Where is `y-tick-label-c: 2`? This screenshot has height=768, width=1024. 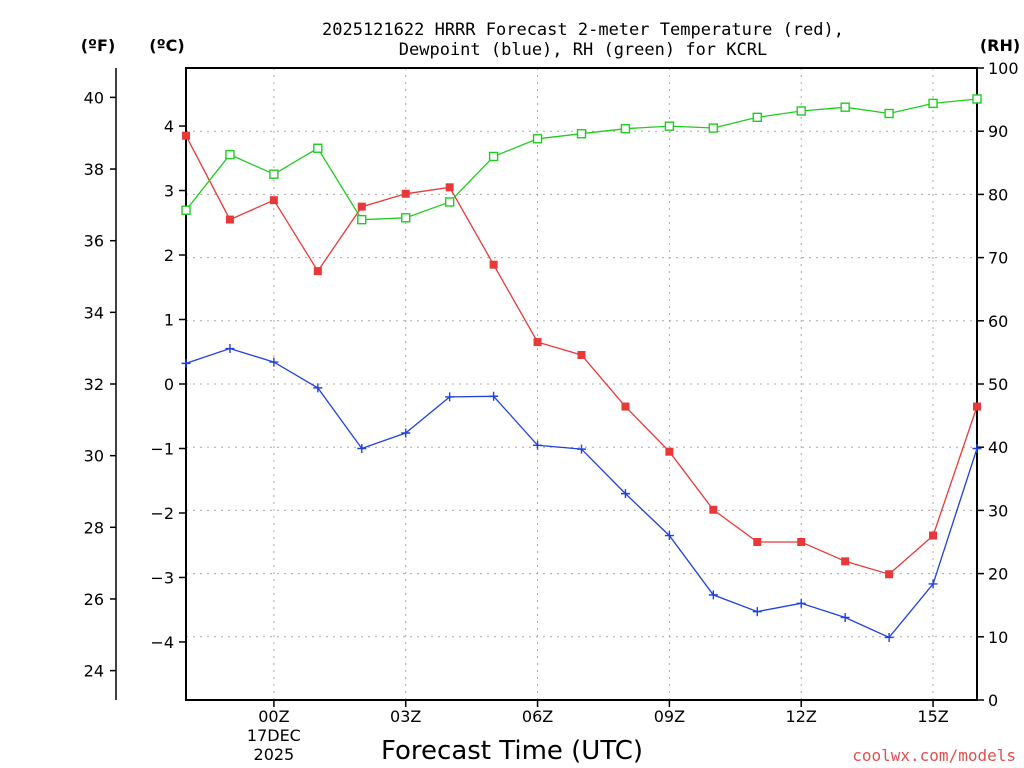 y-tick-label-c: 2 is located at coordinates (169, 255).